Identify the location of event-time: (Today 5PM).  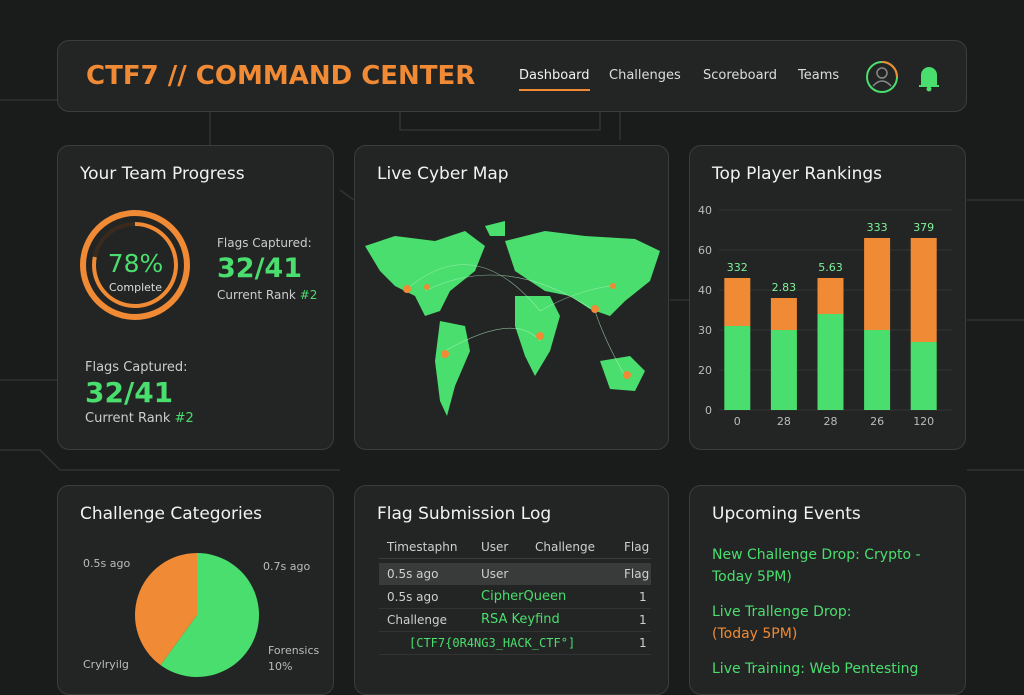
(755, 634).